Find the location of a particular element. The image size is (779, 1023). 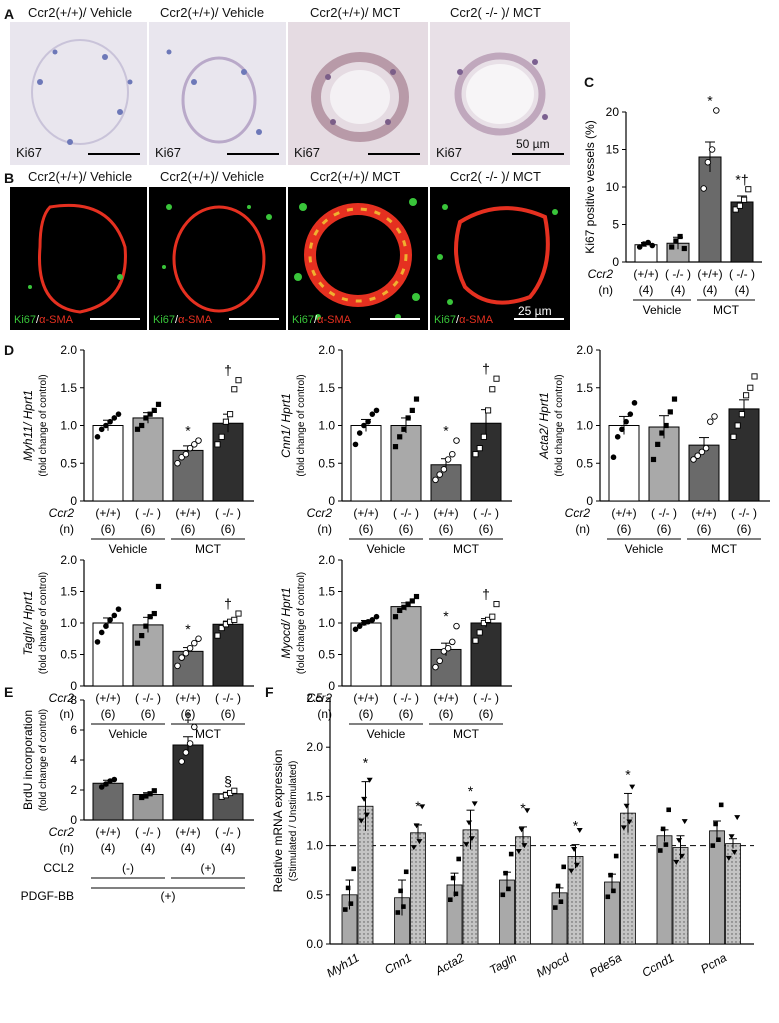

ihc-image-a1 is located at coordinates (82, 92).